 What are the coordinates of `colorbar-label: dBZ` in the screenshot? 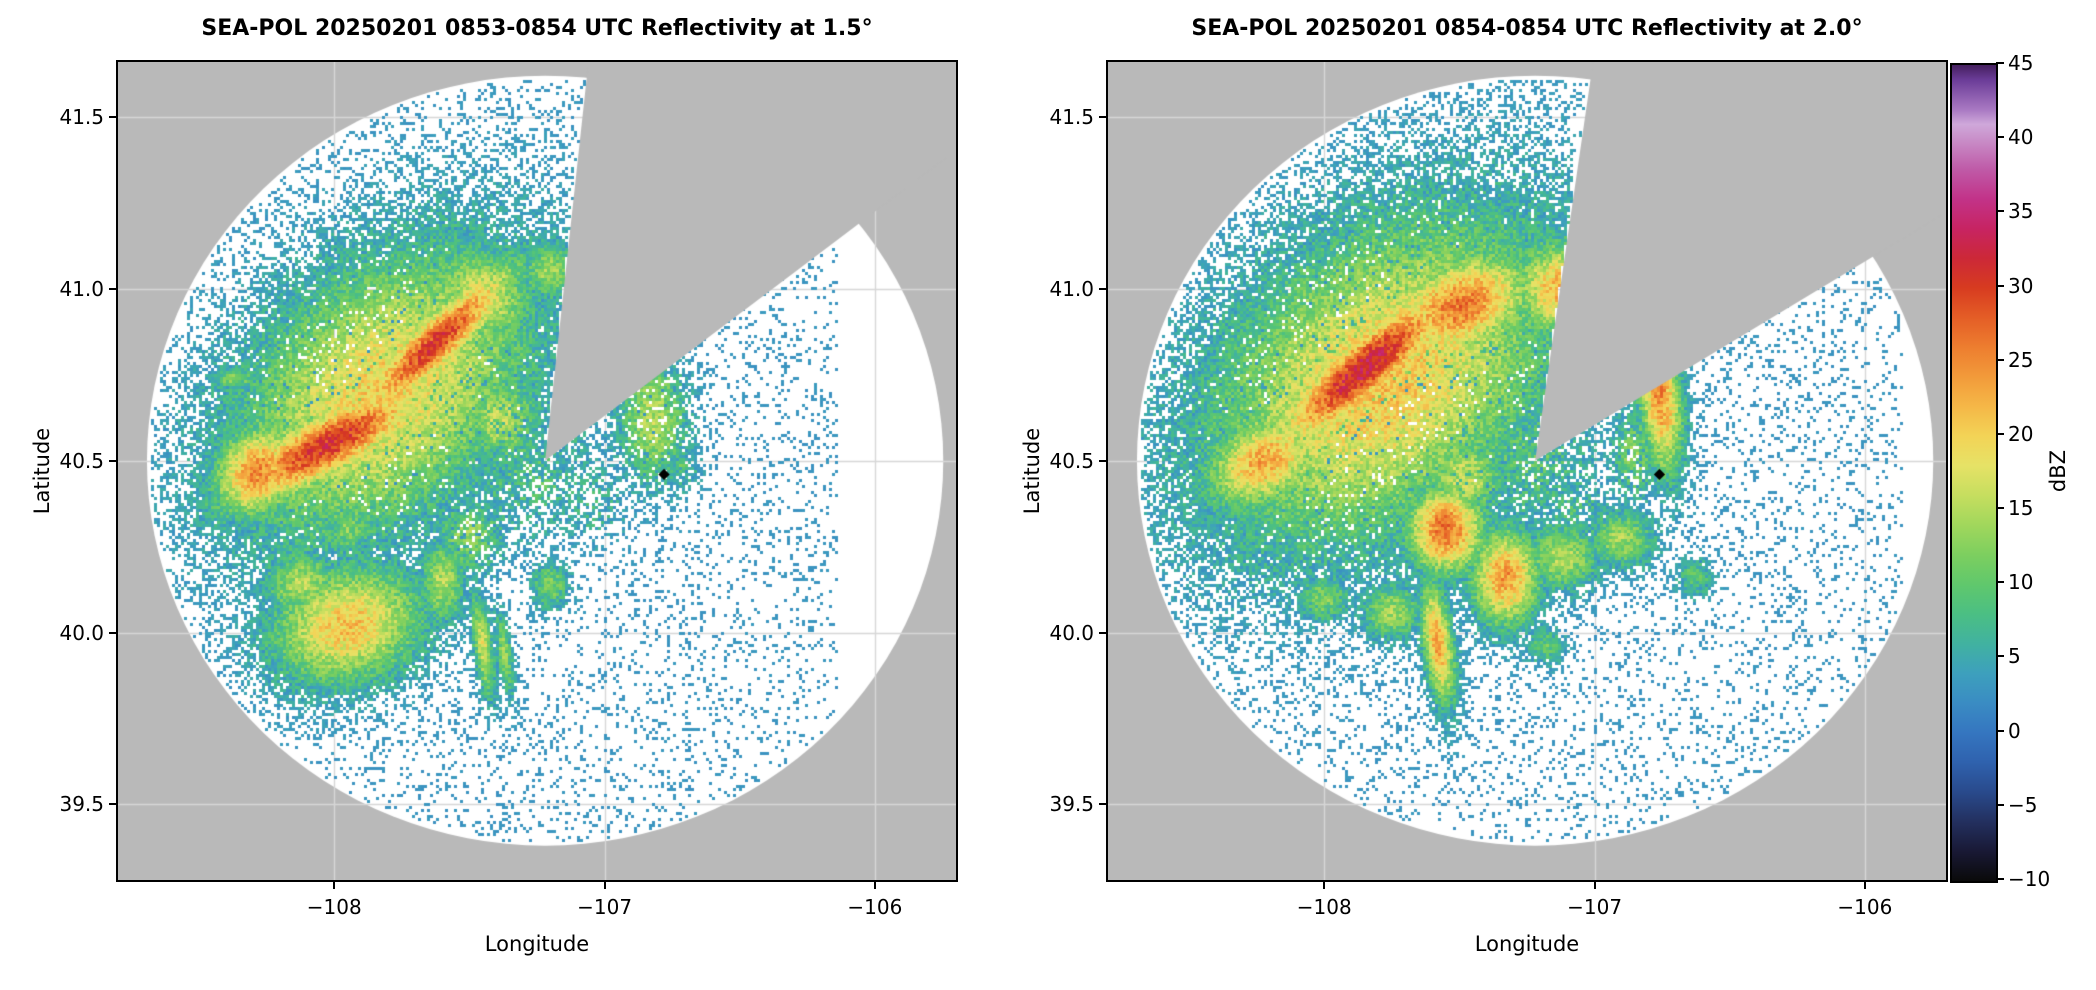 It's located at (2058, 471).